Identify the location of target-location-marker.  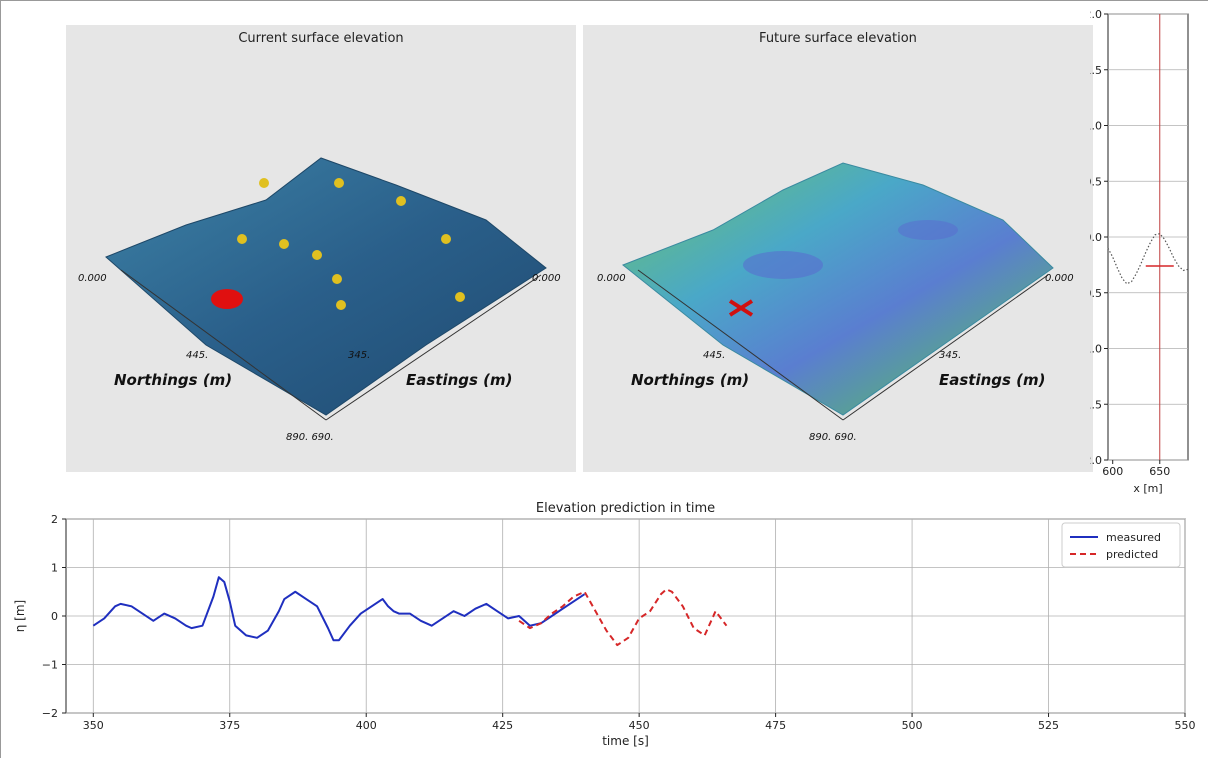
(227, 299).